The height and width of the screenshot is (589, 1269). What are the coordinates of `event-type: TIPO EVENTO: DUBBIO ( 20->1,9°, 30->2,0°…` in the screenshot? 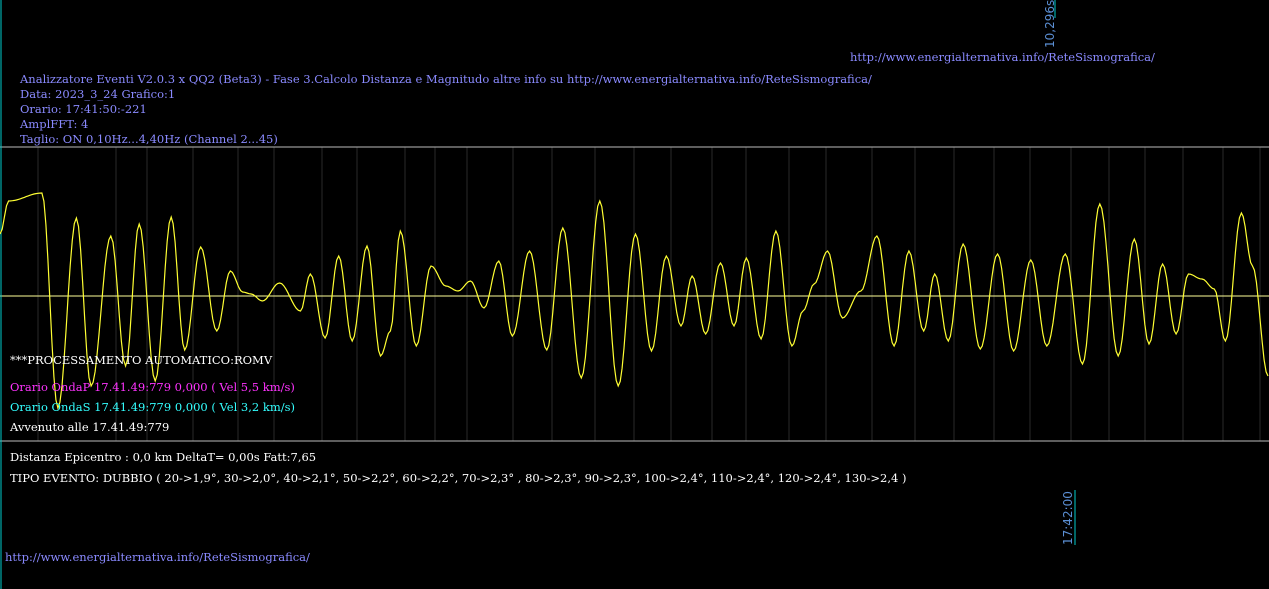 It's located at (458, 478).